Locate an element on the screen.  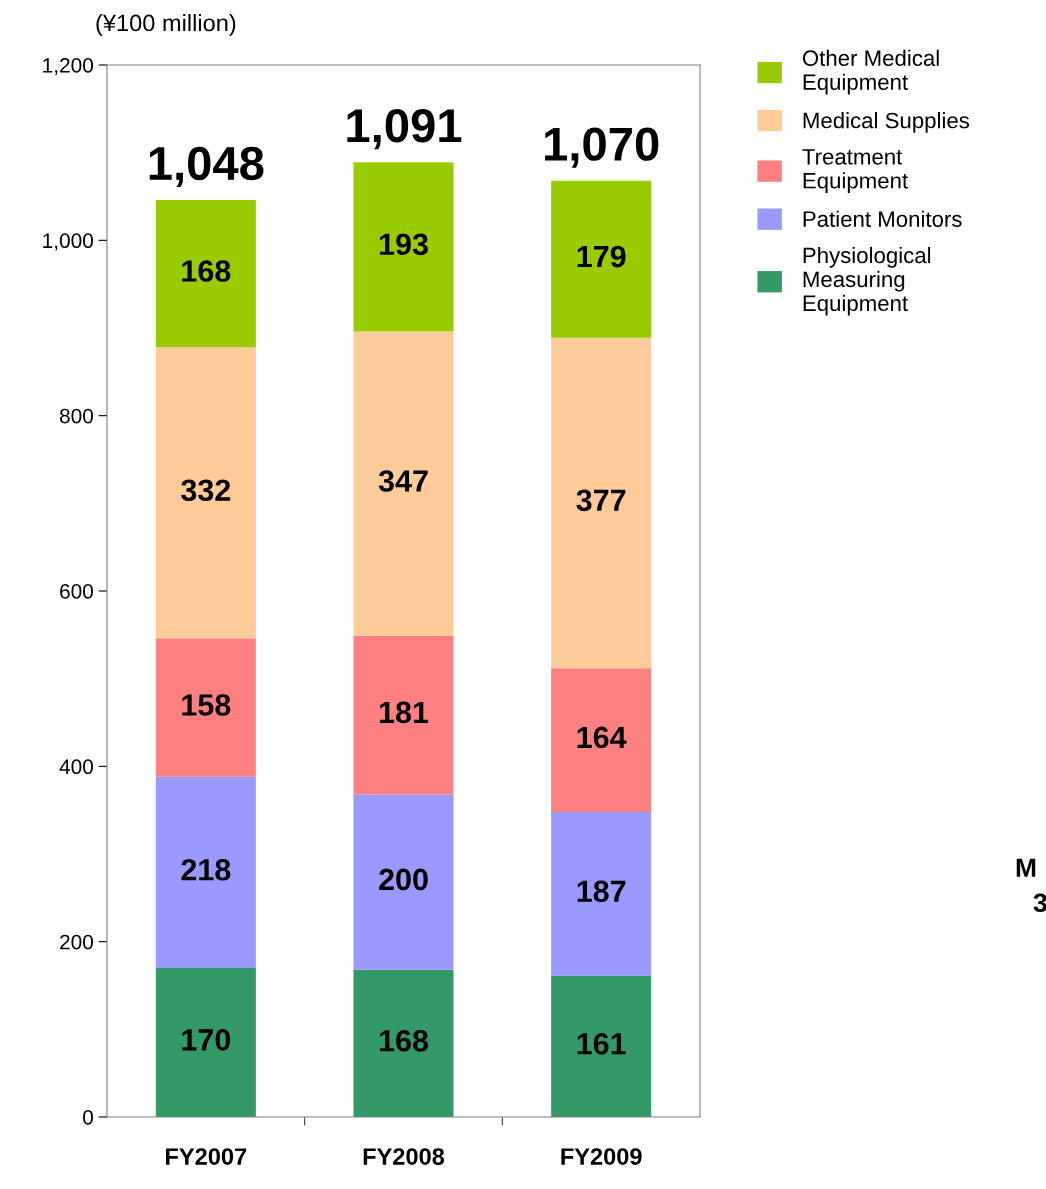
legend-label: Patient Monitors is located at coordinates (882, 218).